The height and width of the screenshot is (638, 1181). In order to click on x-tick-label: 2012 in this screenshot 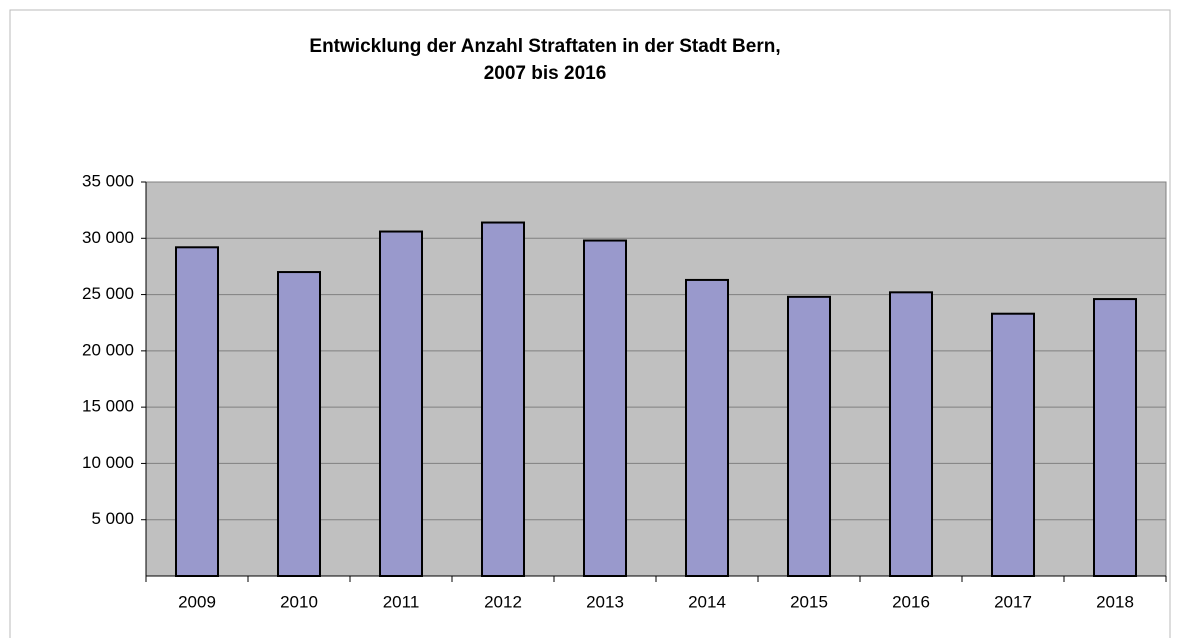, I will do `click(503, 601)`.